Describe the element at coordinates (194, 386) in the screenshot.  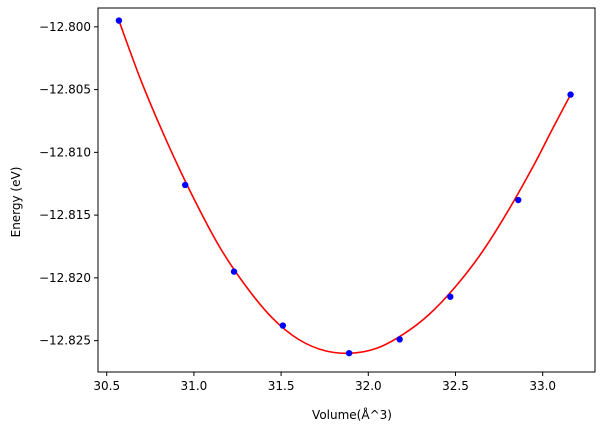
I see `x-tick-label: 31.0` at that location.